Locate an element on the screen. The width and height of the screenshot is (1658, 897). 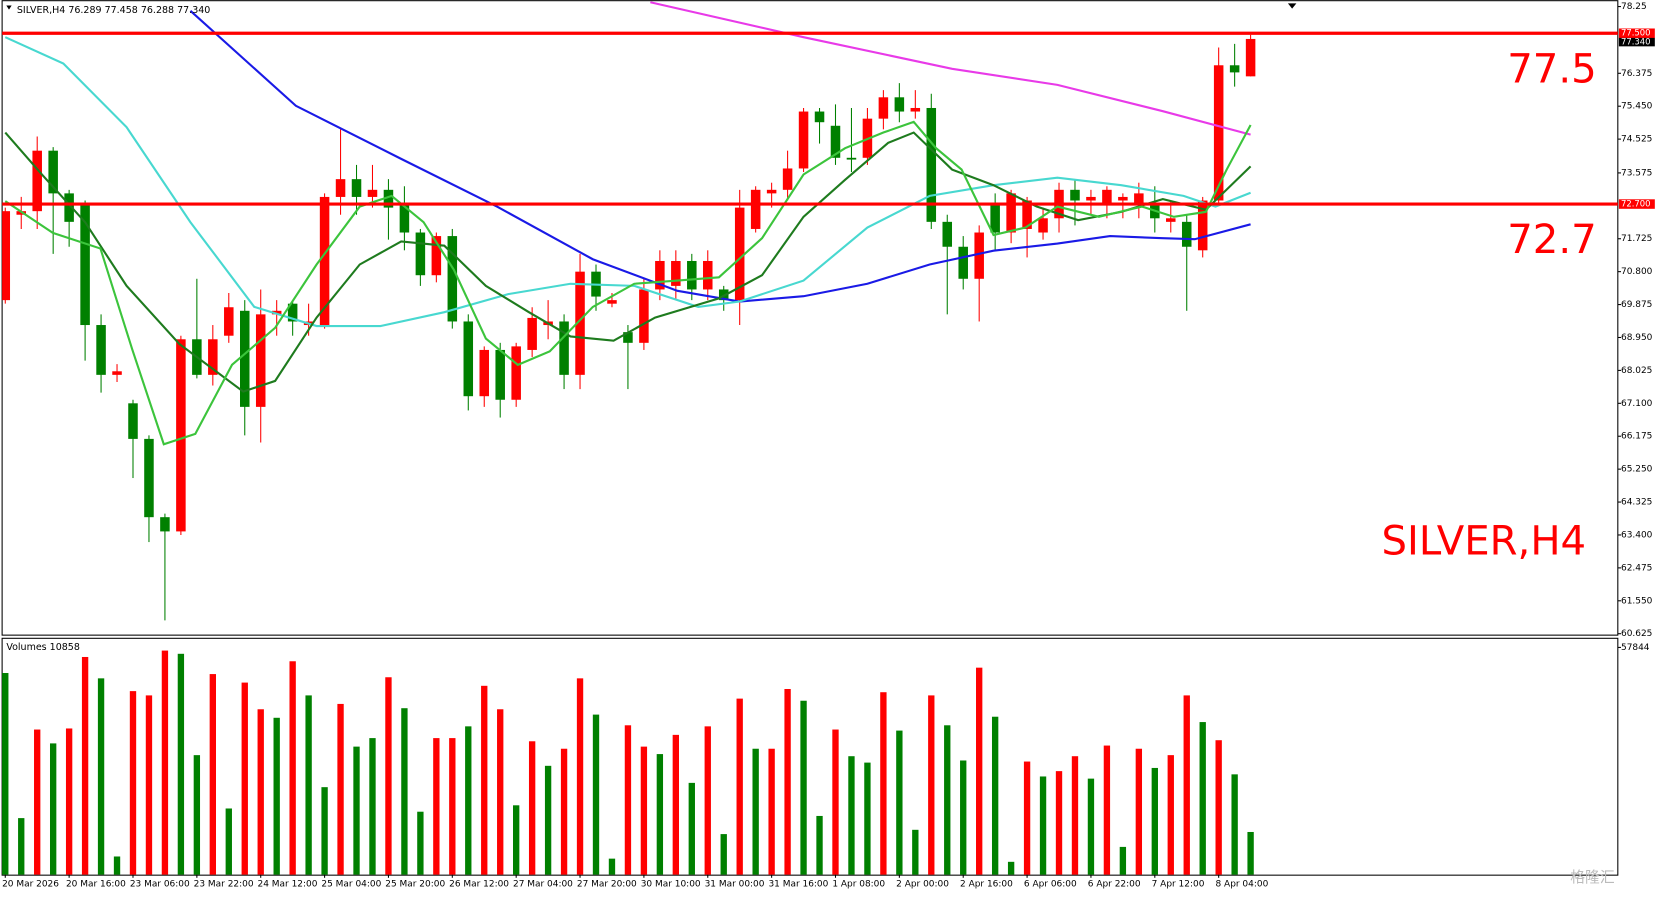
y-tick-label: 68.950 is located at coordinates (1637, 338).